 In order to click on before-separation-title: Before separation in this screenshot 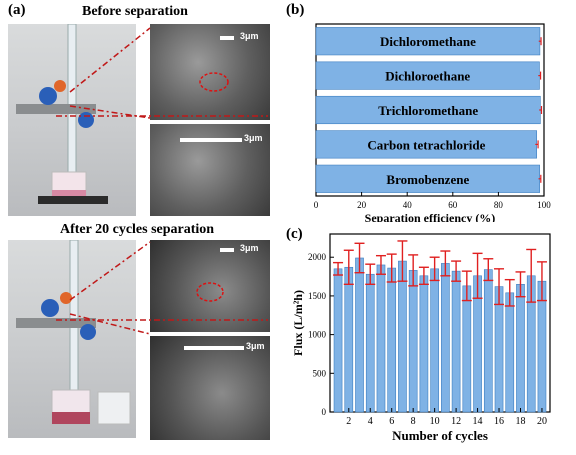, I will do `click(135, 11)`.